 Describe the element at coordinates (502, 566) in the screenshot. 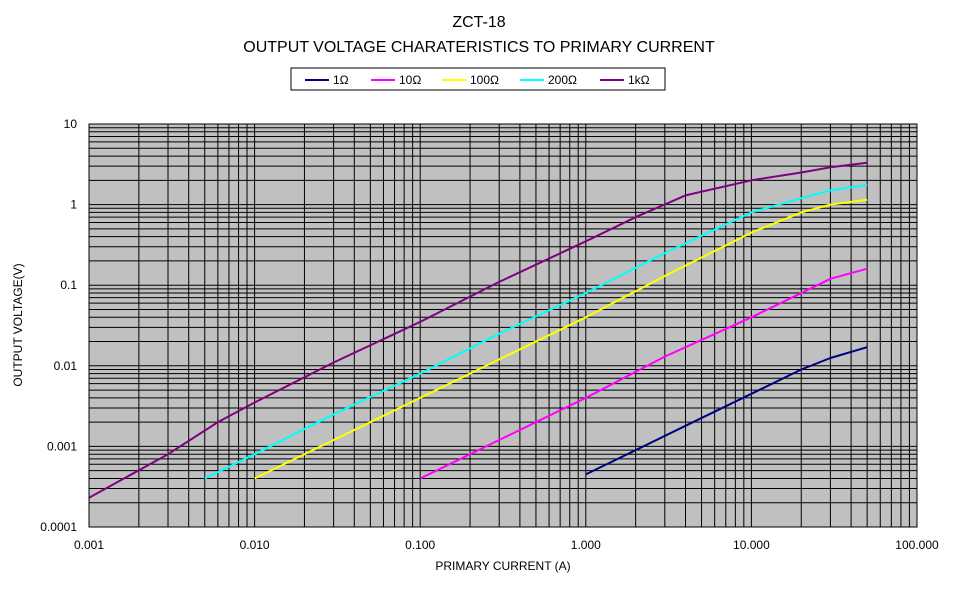

I see `x-axis-label: PRIMARY CURRENT (A)` at that location.